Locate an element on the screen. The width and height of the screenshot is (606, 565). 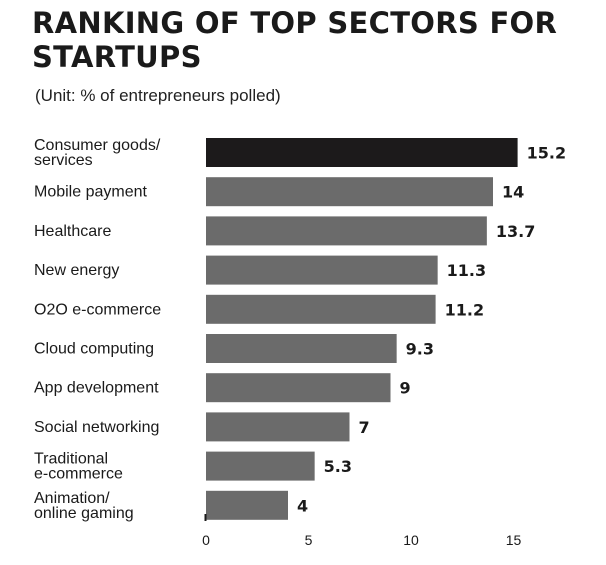
category-label-6: Cloud computing is located at coordinates (94, 349).